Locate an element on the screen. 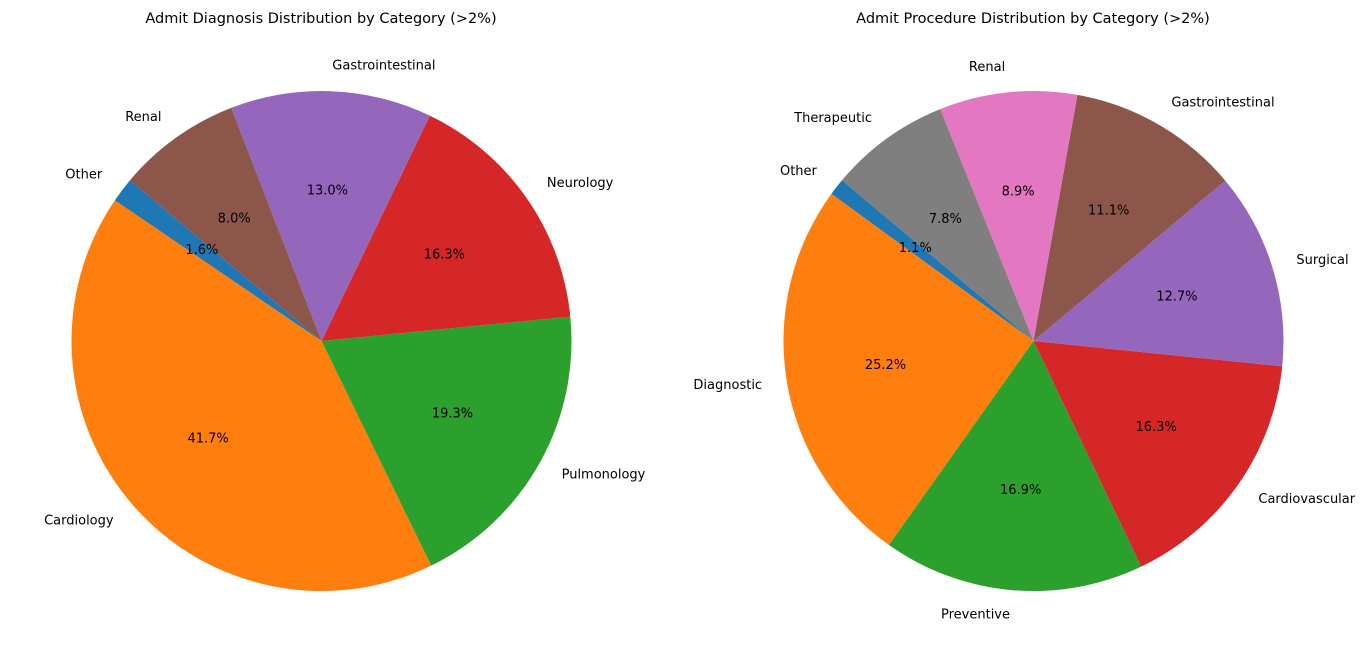  procedure-pct-renal: 8.9% is located at coordinates (1018, 191).